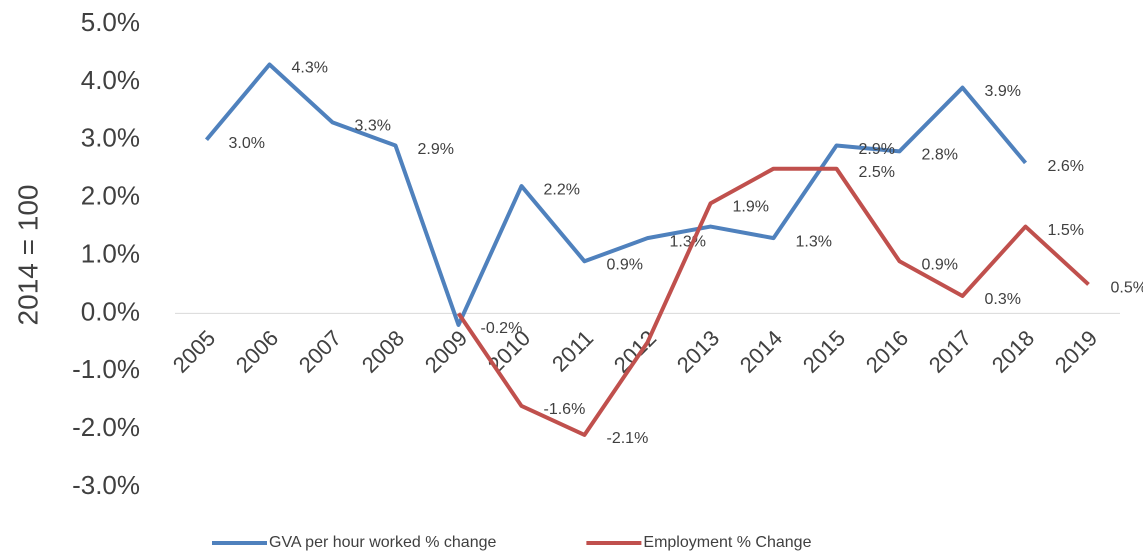 This screenshot has width=1143, height=556. I want to click on y-tick-label: 1.0%, so click(110, 253).